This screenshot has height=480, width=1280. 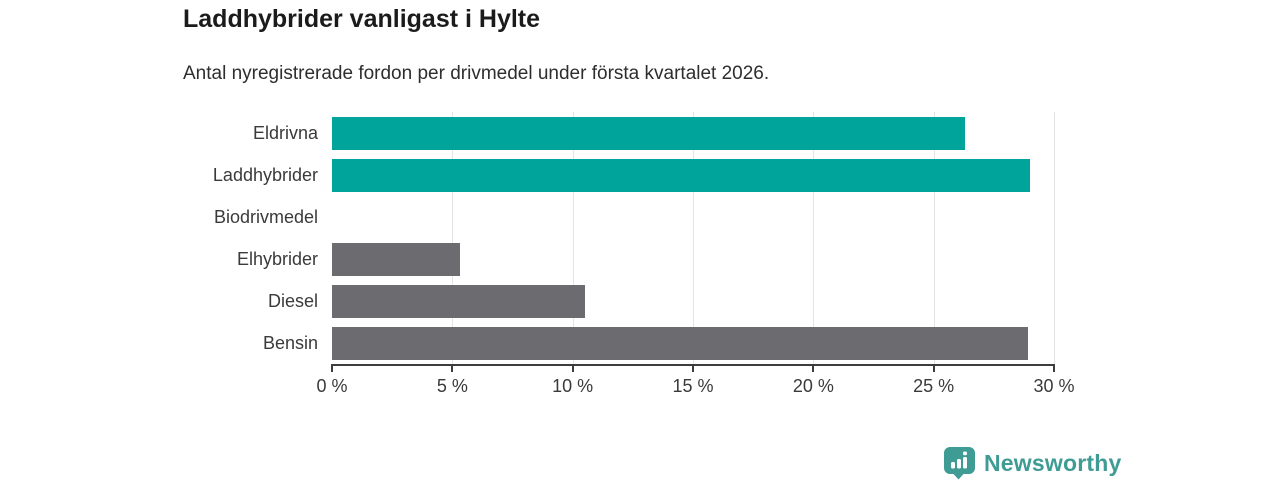 I want to click on bar-eldrivna, so click(x=648, y=133).